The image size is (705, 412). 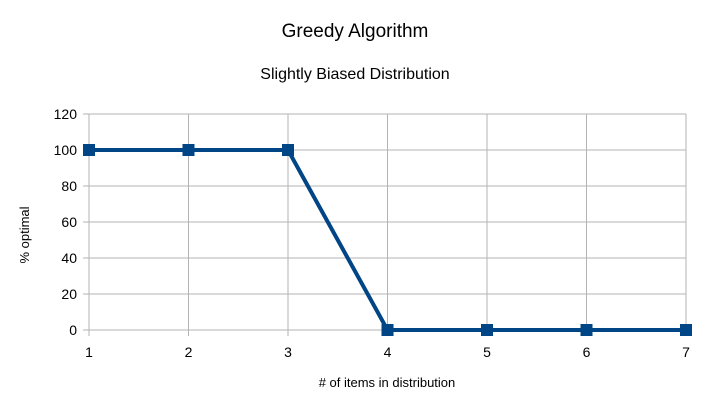 I want to click on x-tick-label: 1, so click(x=89, y=352).